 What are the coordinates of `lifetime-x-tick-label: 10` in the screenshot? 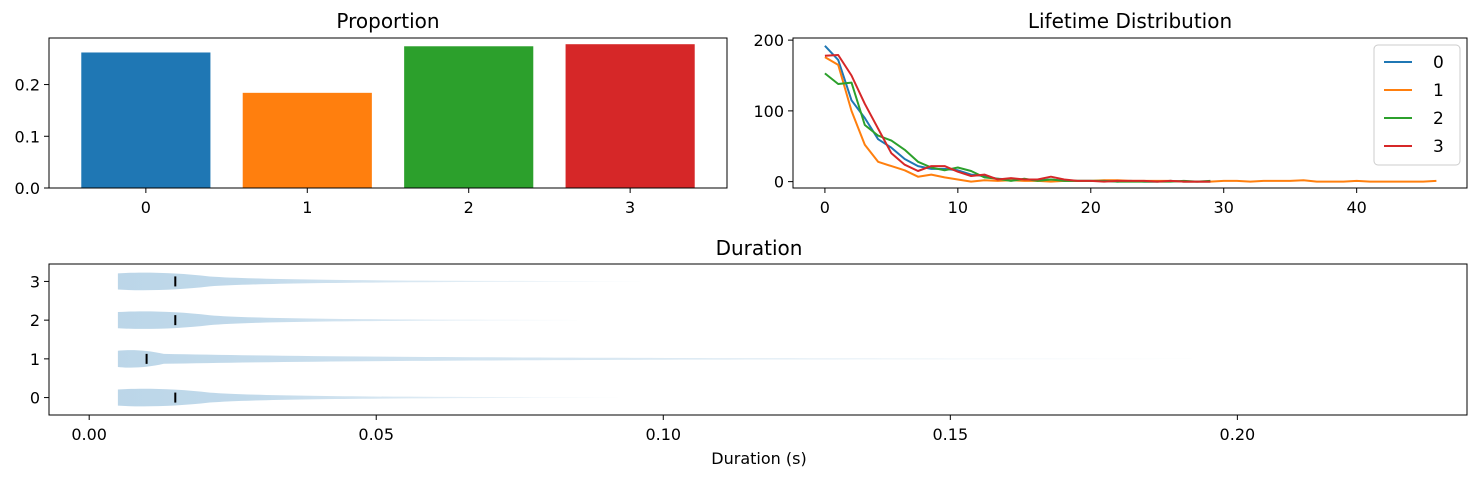 It's located at (958, 207).